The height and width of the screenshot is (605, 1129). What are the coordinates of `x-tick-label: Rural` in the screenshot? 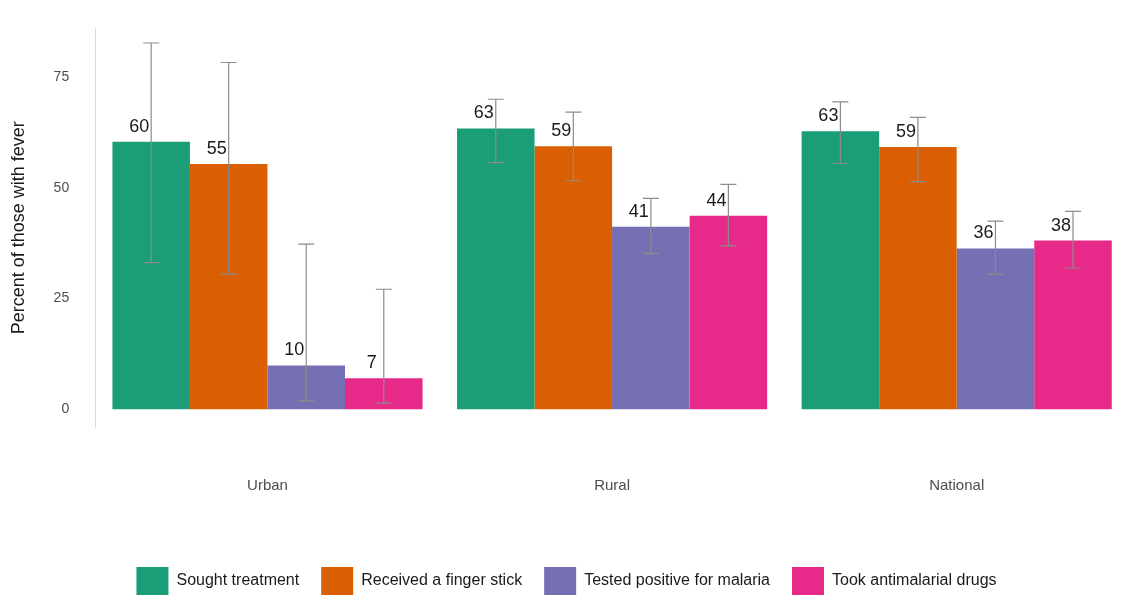 It's located at (612, 485).